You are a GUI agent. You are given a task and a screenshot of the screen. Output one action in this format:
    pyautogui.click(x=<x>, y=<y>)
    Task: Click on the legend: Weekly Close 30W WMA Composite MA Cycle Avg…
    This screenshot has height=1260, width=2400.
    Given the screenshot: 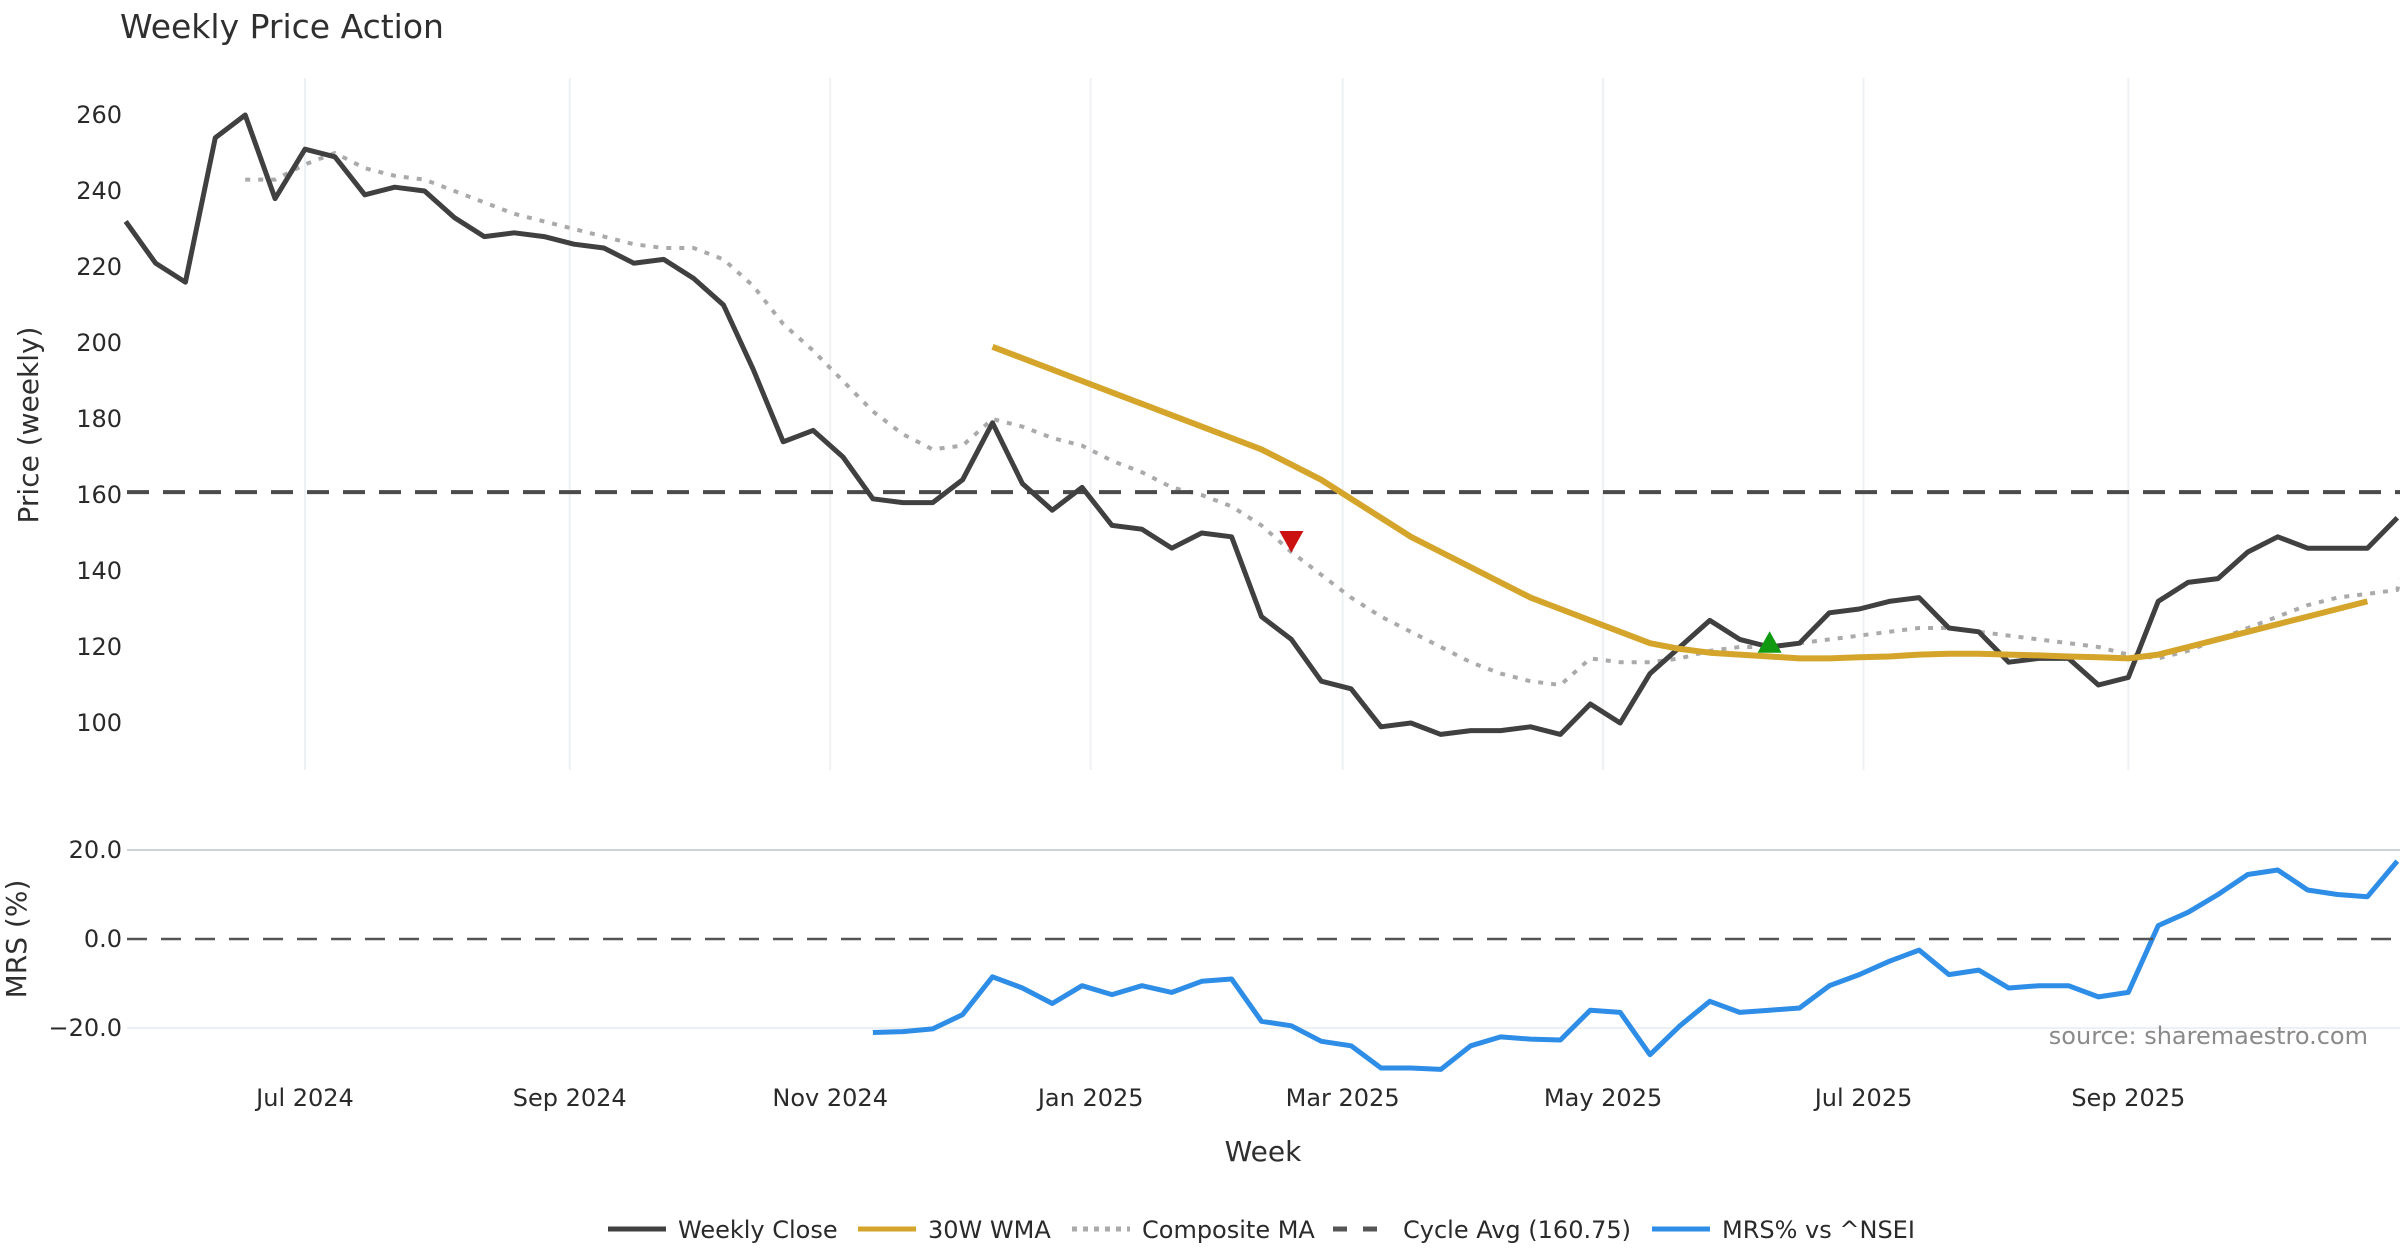 What is the action you would take?
    pyautogui.click(x=1261, y=1230)
    